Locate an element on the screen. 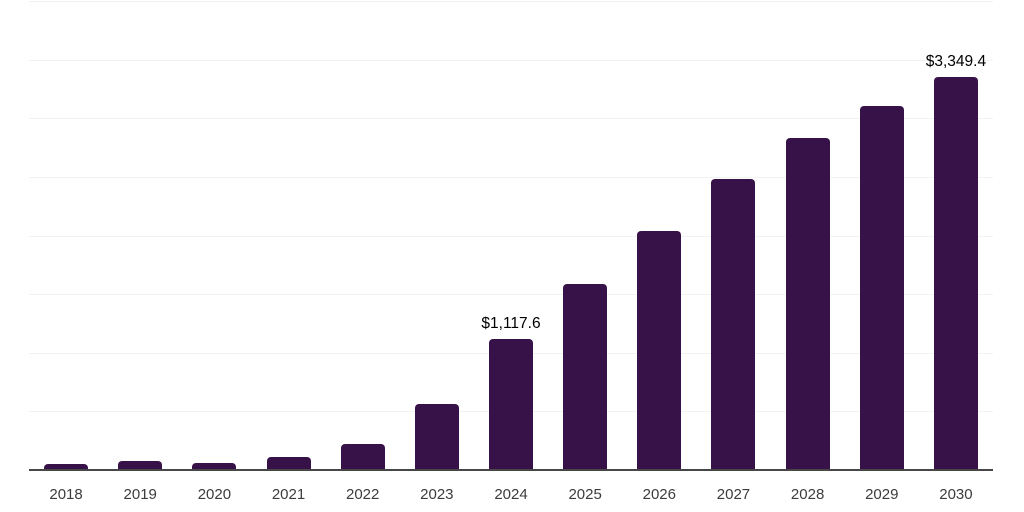 The image size is (1024, 512). x-tick-label-2026: 2026 is located at coordinates (659, 494).